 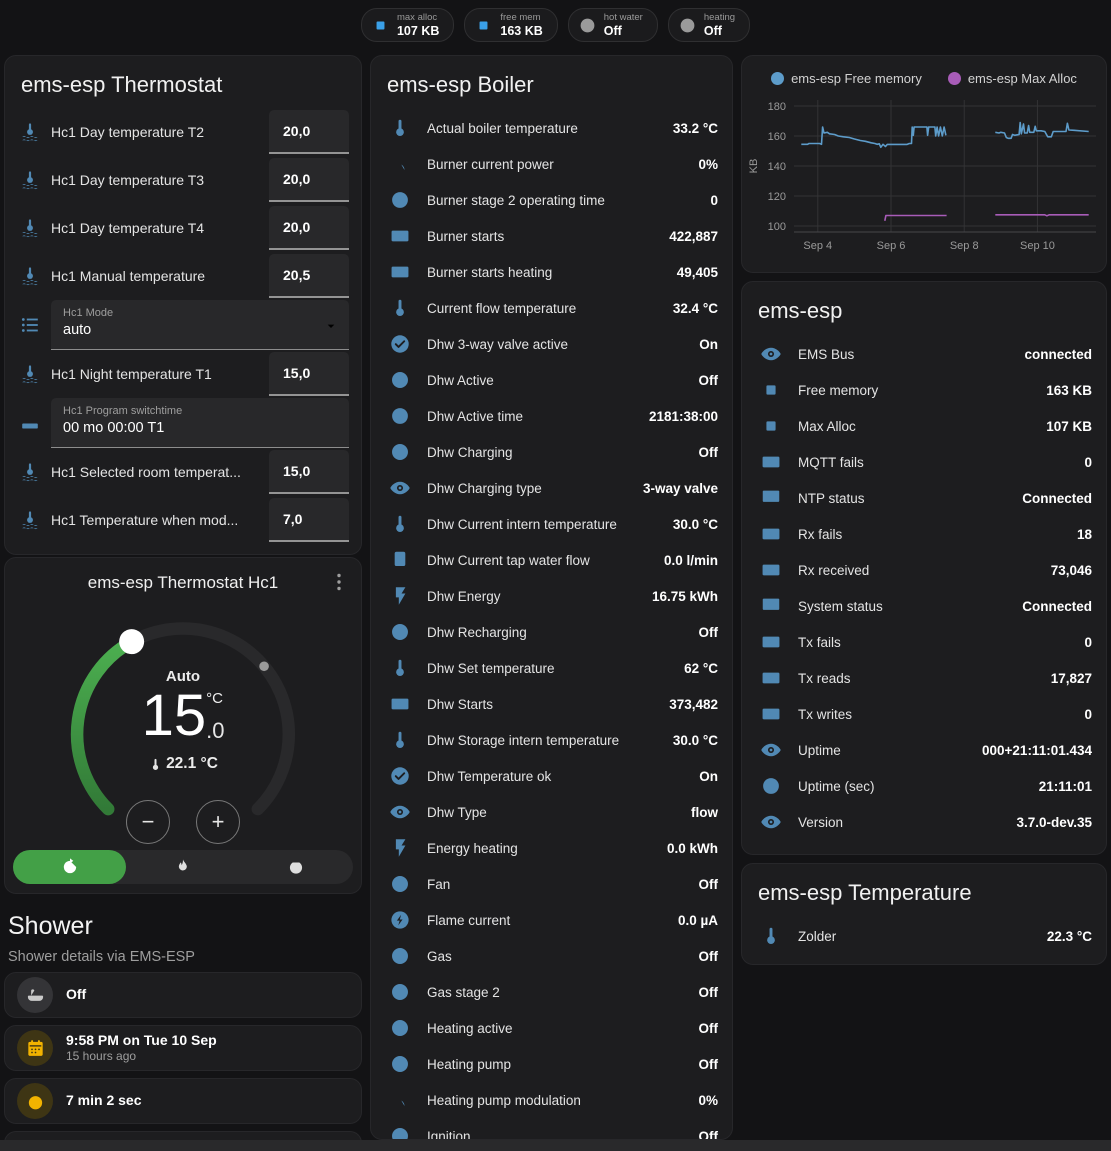 I want to click on entity-row: Dhw Current tap water flow 0.0 l/min, so click(x=551, y=560).